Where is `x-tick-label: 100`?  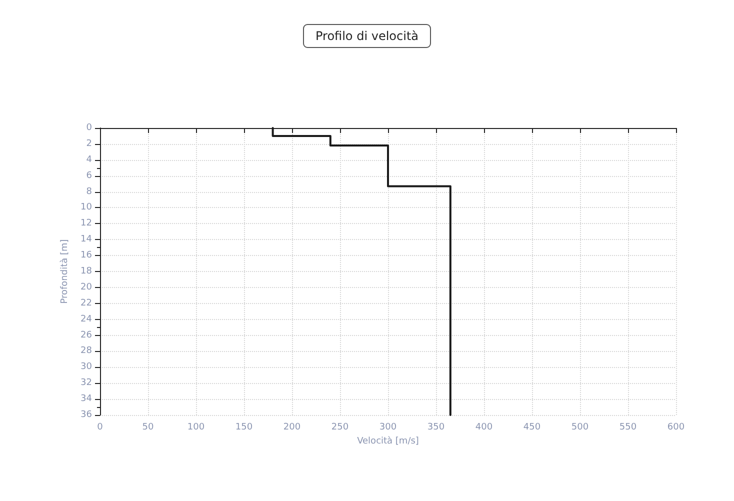
x-tick-label: 100 is located at coordinates (196, 427).